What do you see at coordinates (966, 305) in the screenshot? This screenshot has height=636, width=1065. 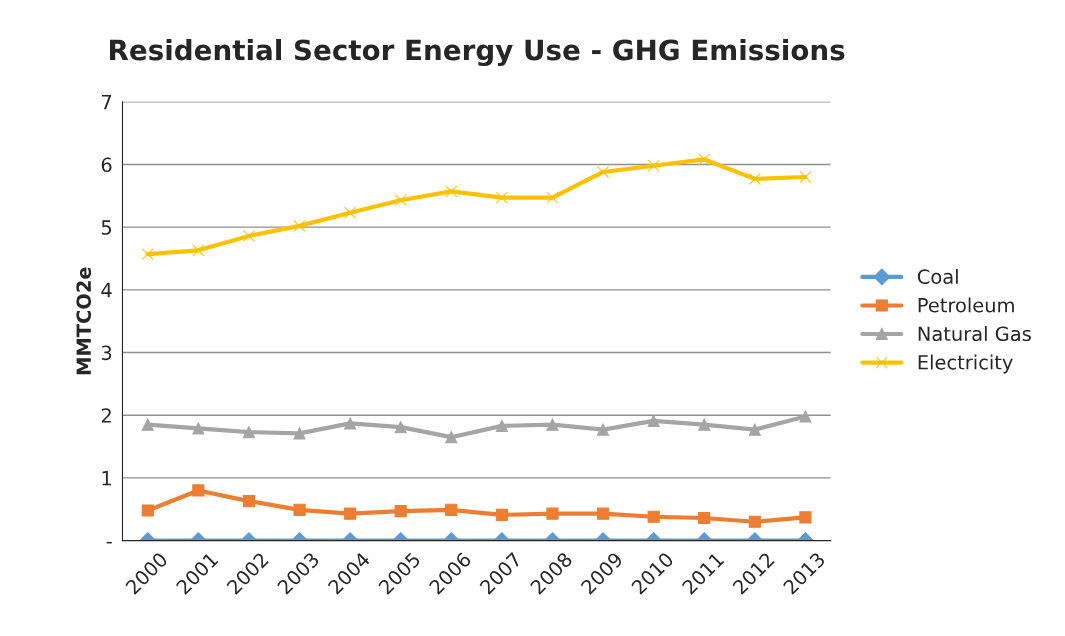 I see `legend-label: Petroleum` at bounding box center [966, 305].